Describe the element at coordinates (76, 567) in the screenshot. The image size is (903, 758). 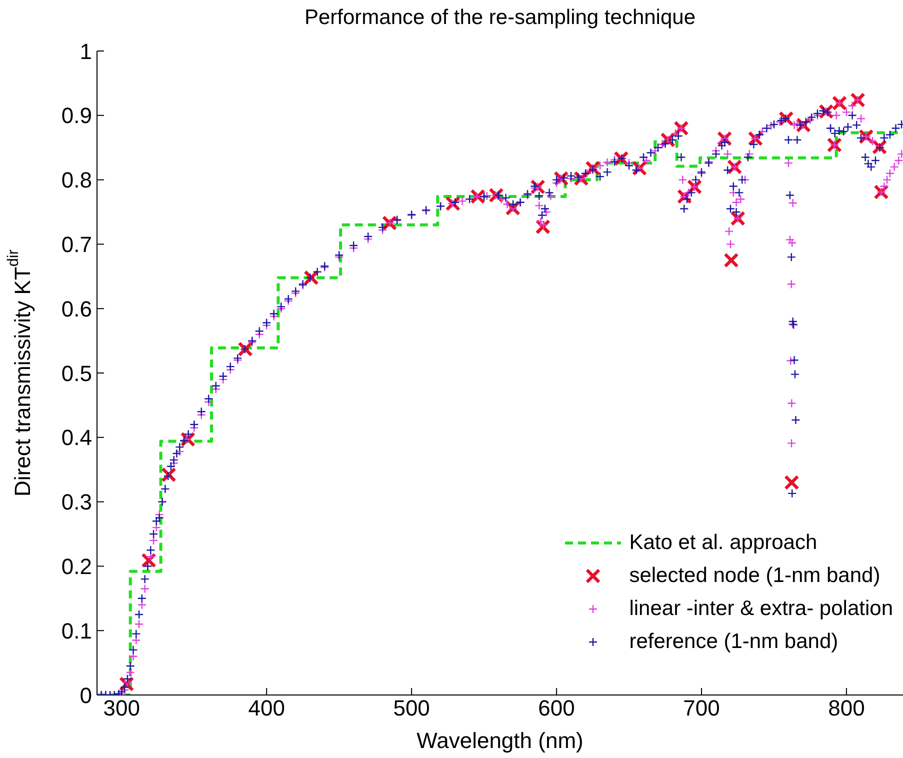
I see `y-tick-label: 0.2` at that location.